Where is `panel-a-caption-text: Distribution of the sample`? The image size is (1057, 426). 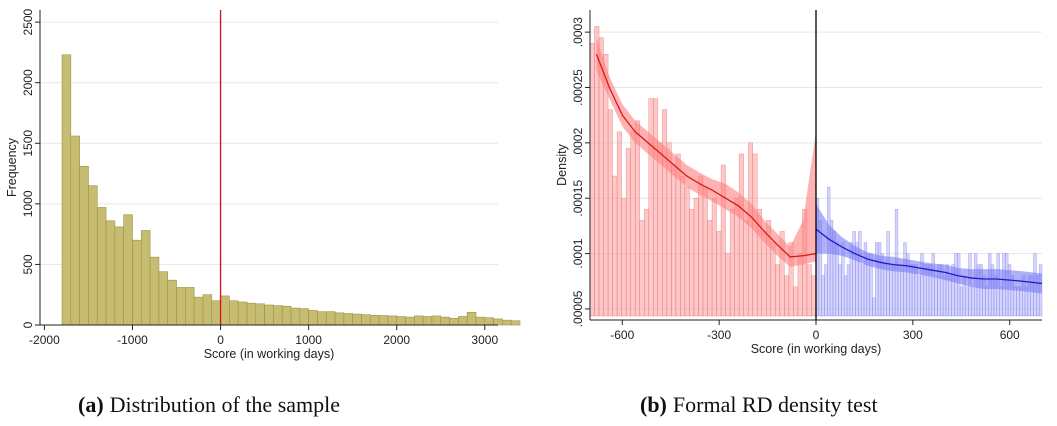 panel-a-caption-text: Distribution of the sample is located at coordinates (225, 404).